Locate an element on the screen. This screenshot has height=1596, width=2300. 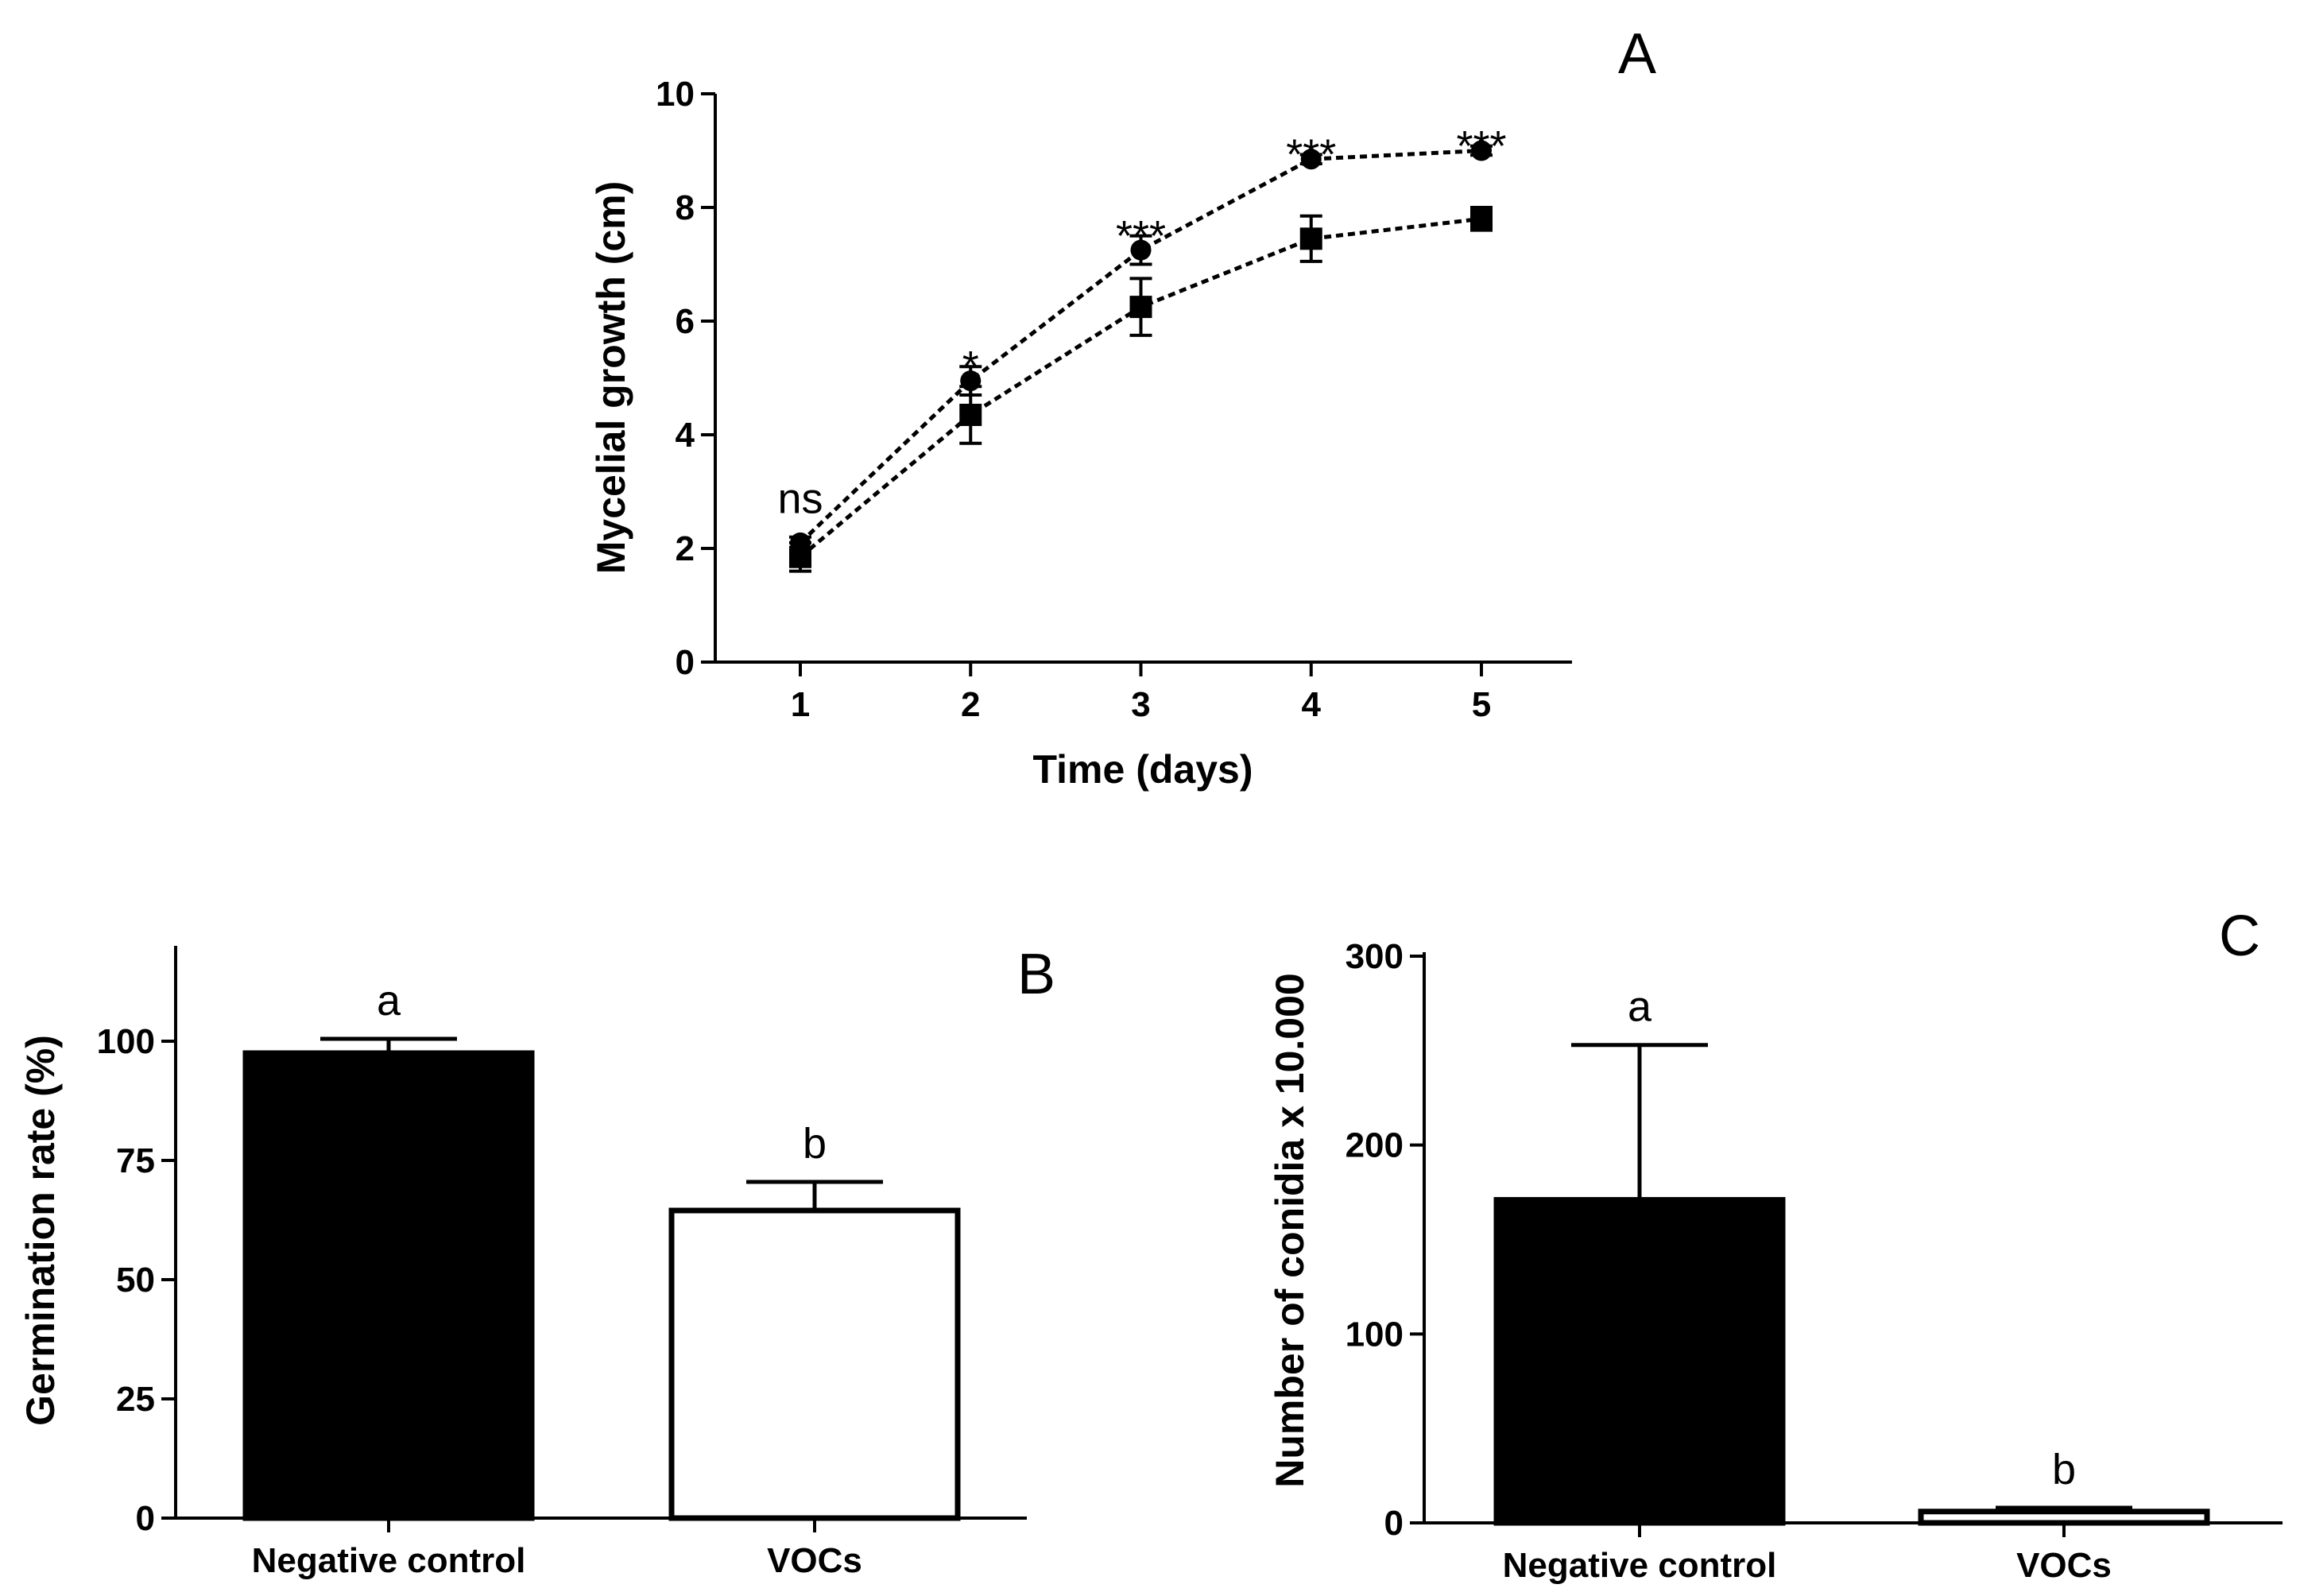
panel-a-y-ticks: 0 2 4 6 8 10 is located at coordinates (685, 378).